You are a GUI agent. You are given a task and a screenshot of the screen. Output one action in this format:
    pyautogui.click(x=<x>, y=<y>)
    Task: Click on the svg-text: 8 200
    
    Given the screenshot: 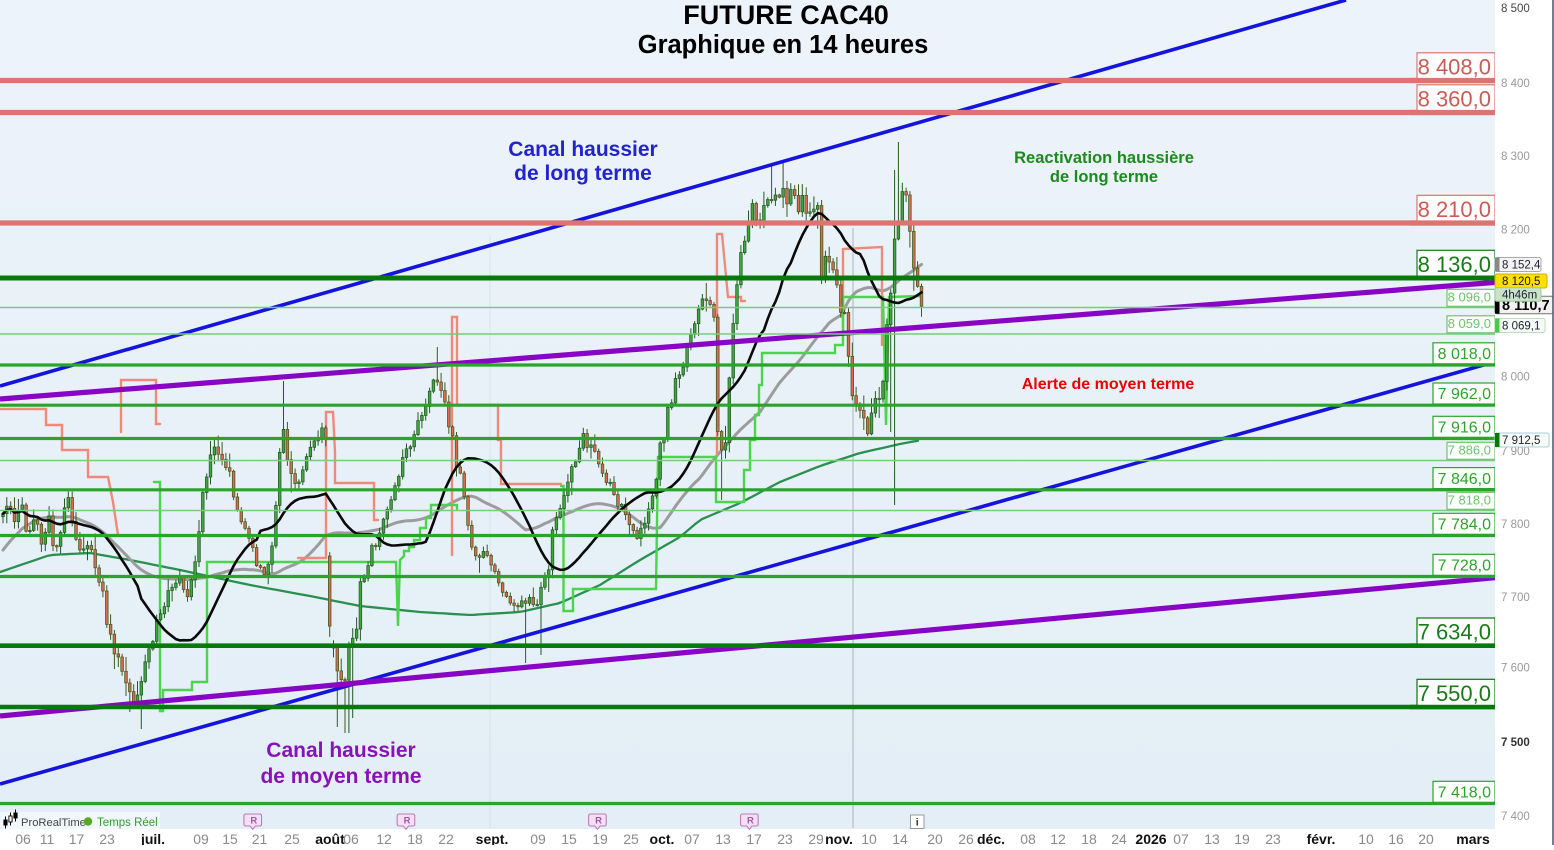 What is the action you would take?
    pyautogui.click(x=1515, y=231)
    